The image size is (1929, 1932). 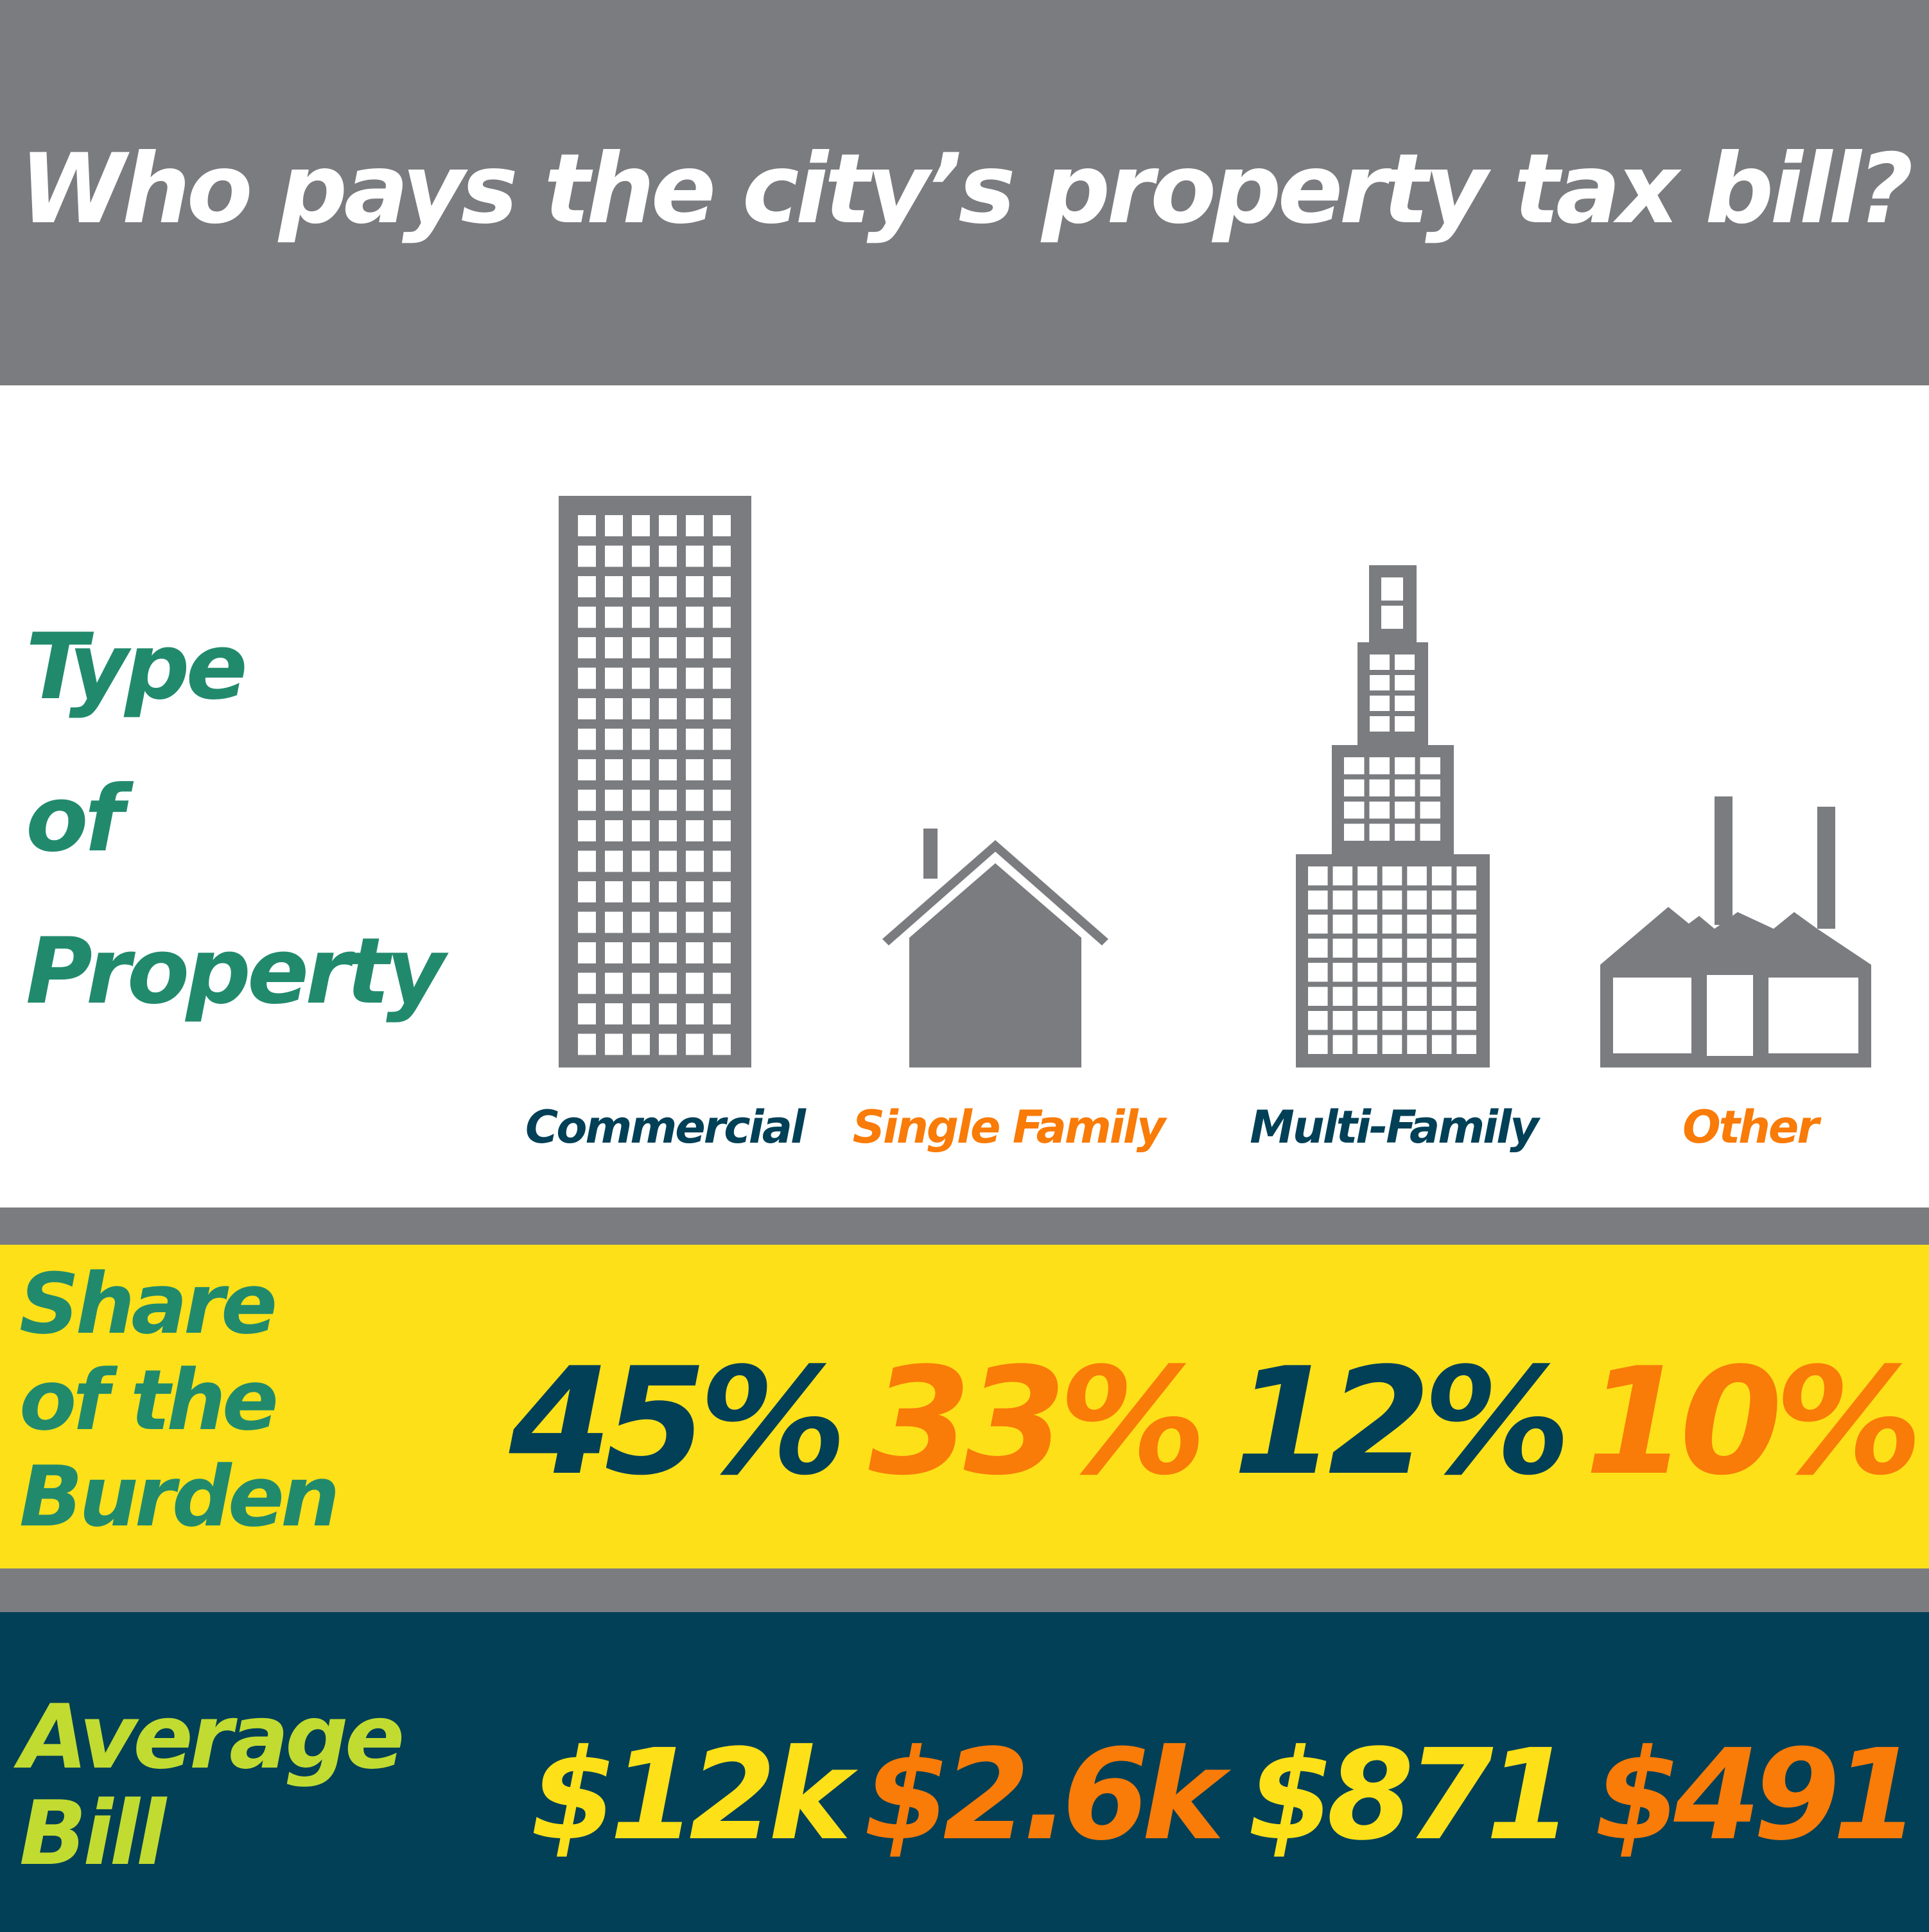 I want to click on share-label-line: Share, so click(x=148, y=1304).